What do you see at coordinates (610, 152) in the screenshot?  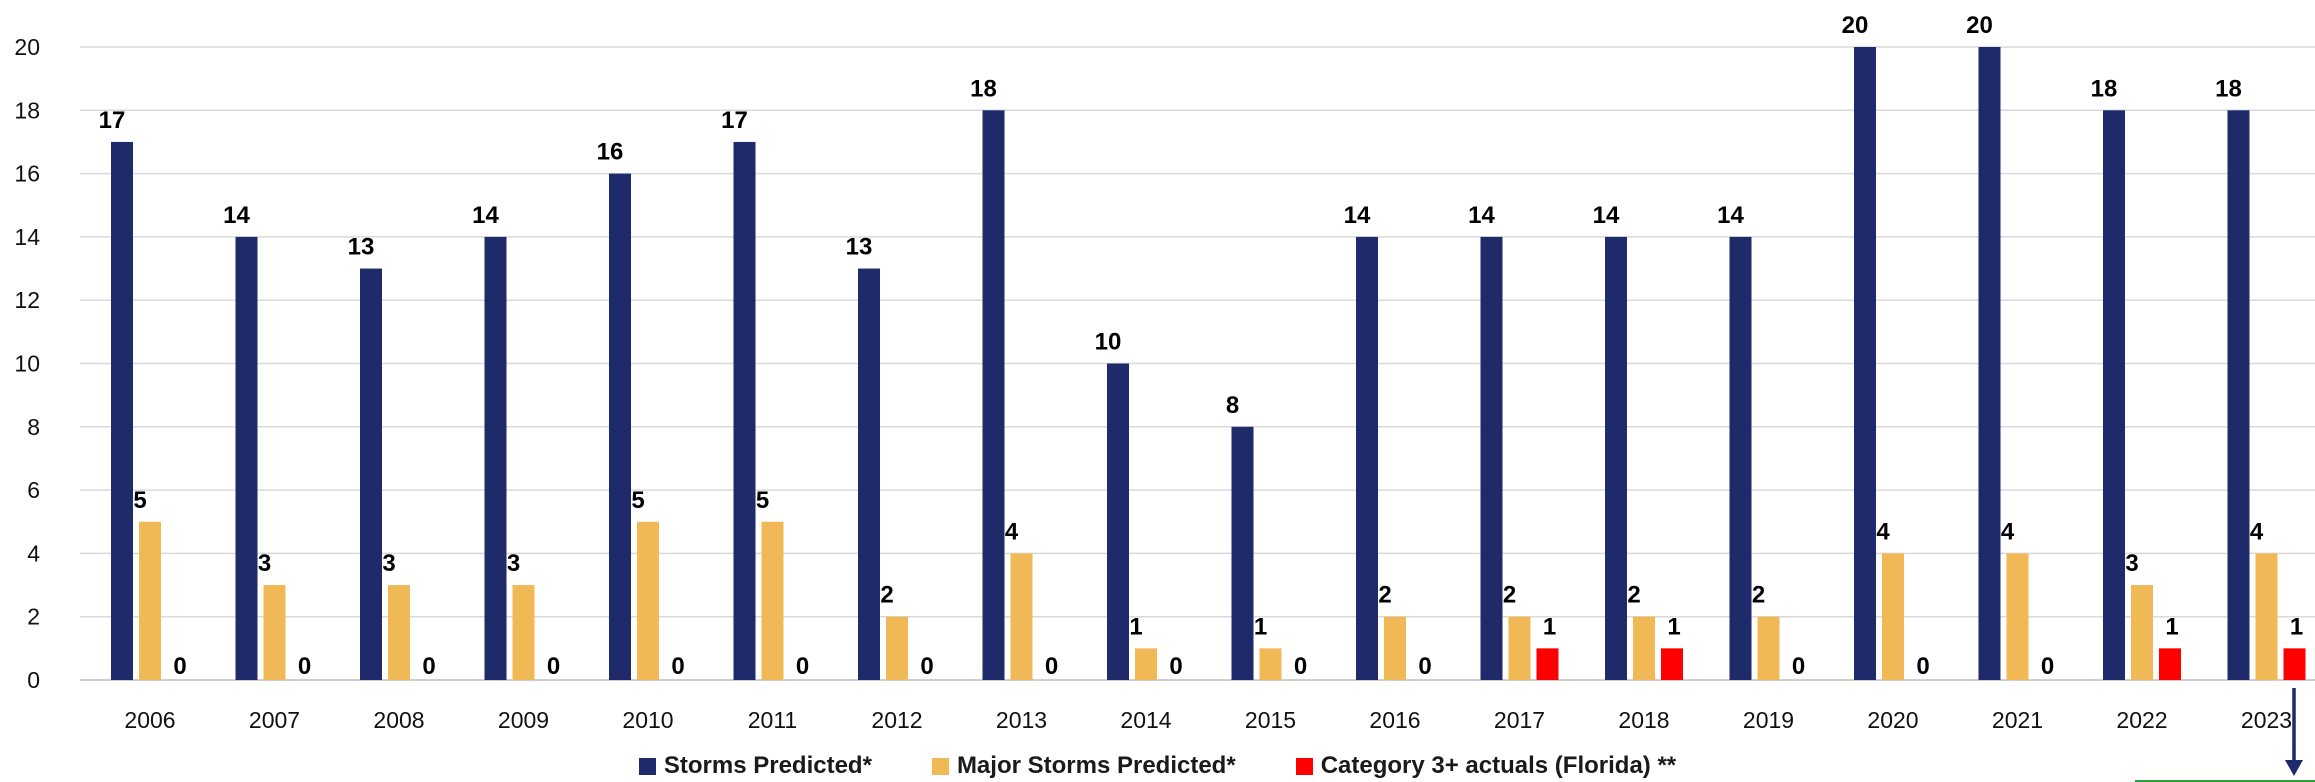 I see `data-label: 16` at bounding box center [610, 152].